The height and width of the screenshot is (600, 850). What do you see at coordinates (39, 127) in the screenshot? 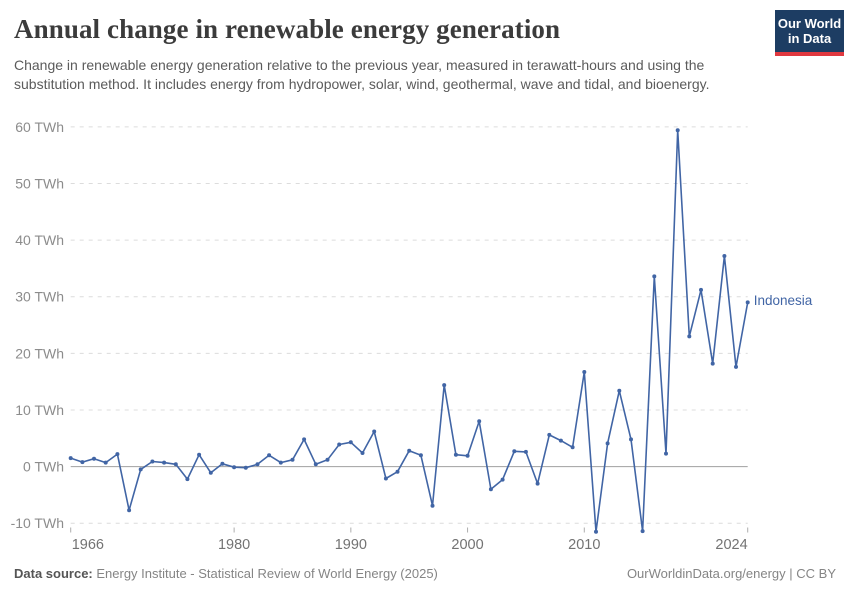
I see `y-axis-label: 60 TWh` at bounding box center [39, 127].